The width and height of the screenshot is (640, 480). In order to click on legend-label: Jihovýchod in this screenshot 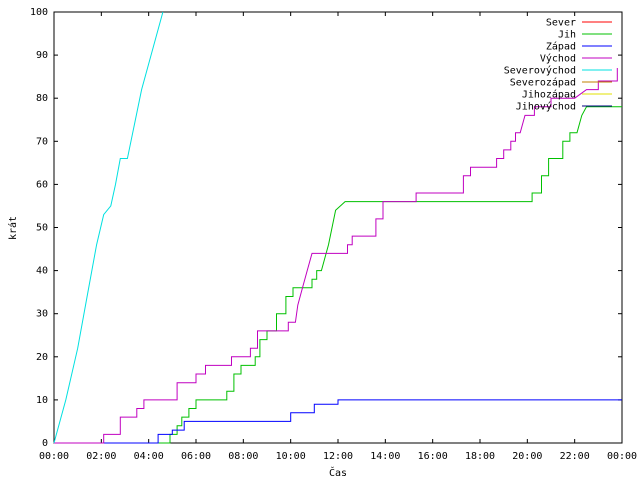, I will do `click(546, 107)`.